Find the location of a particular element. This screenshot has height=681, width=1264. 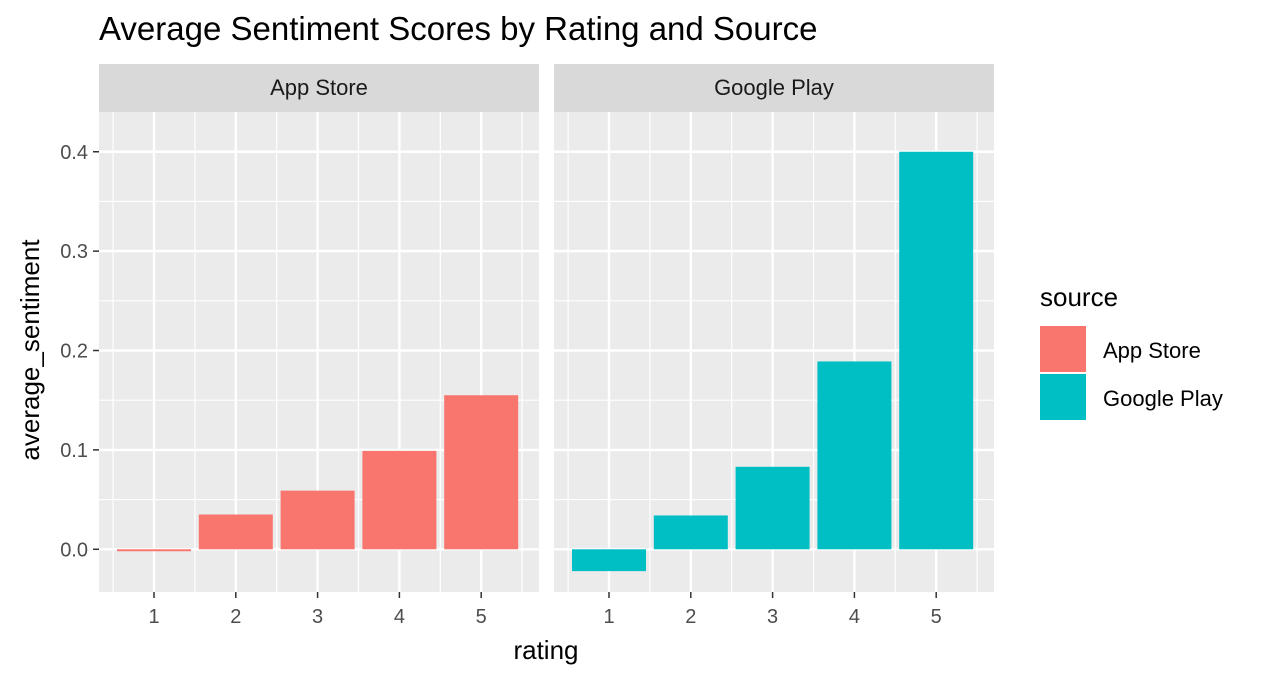

legend-label-app-store: App Store is located at coordinates (1152, 350).